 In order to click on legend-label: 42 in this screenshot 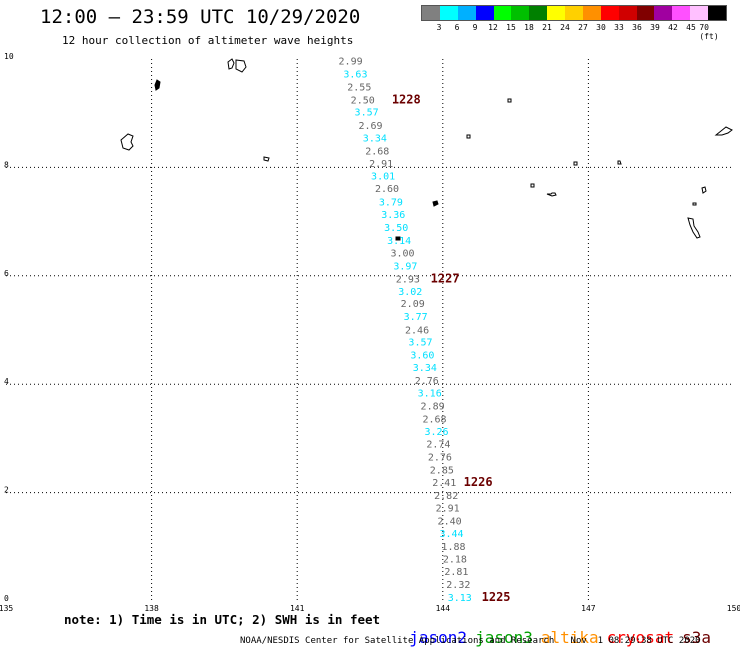, I will do `click(673, 27)`.